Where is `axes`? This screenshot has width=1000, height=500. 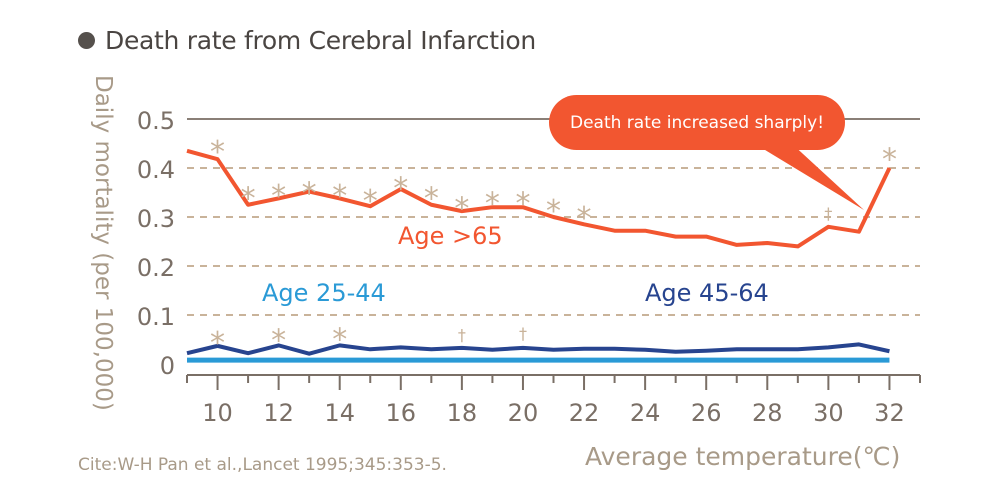 axes is located at coordinates (553, 382).